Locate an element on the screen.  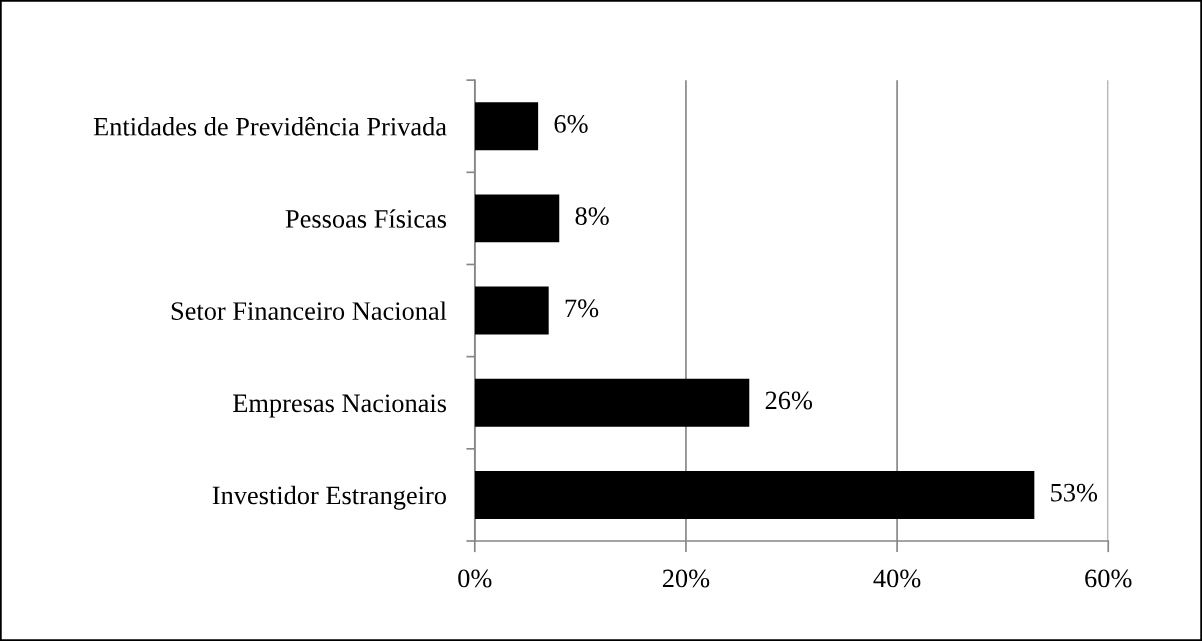
y-tick-label: Investidor Estrangeiro is located at coordinates (329, 497).